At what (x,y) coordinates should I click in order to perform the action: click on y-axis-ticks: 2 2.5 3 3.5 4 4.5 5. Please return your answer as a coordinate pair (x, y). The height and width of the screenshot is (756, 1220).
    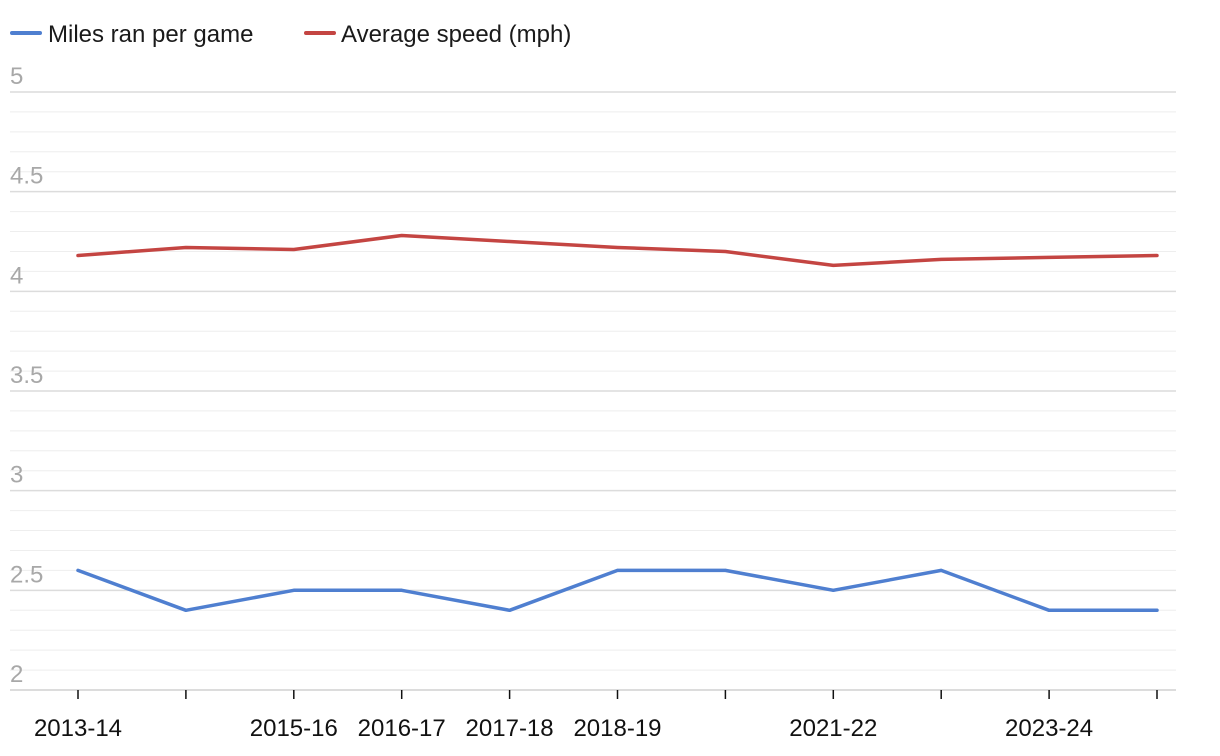
    Looking at the image, I should click on (26, 375).